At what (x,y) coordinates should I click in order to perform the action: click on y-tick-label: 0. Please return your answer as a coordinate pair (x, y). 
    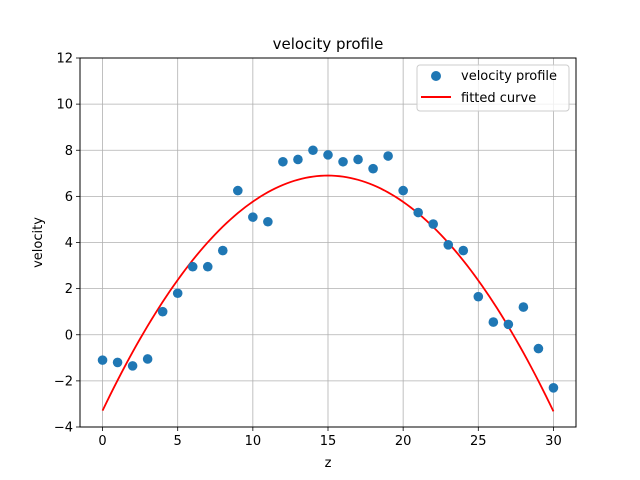
    Looking at the image, I should click on (69, 335).